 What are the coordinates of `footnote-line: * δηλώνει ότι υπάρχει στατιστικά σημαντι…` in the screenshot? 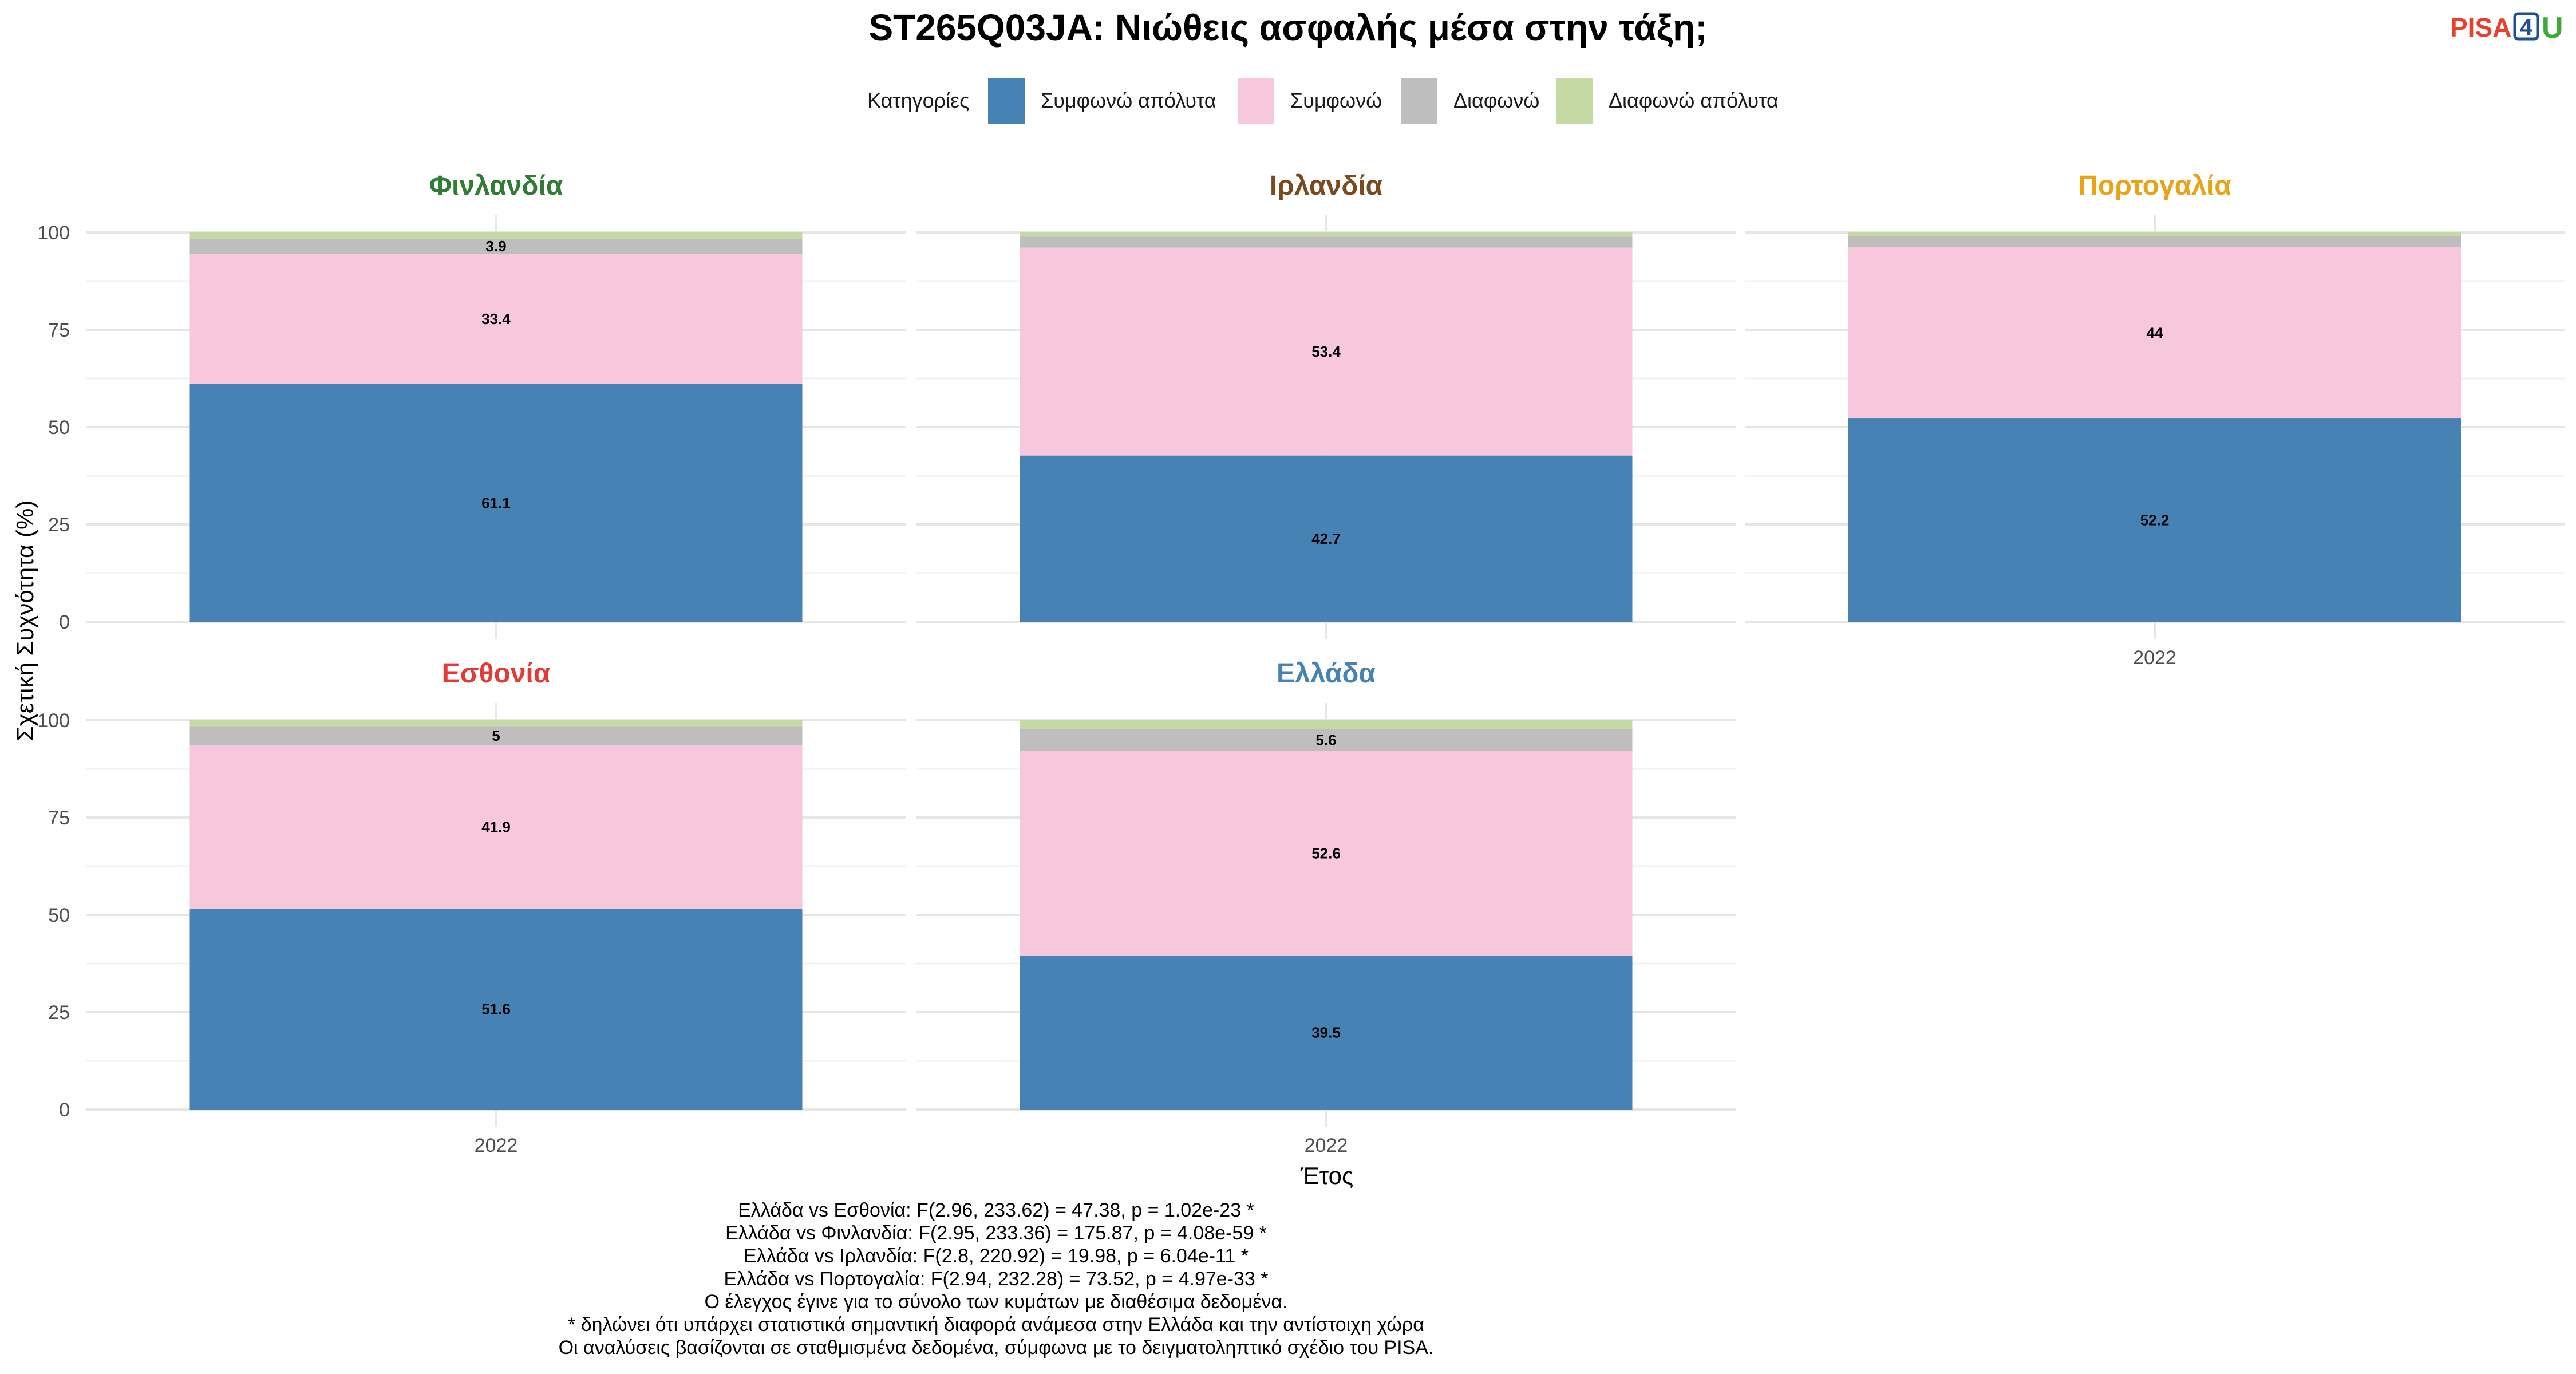 It's located at (996, 1325).